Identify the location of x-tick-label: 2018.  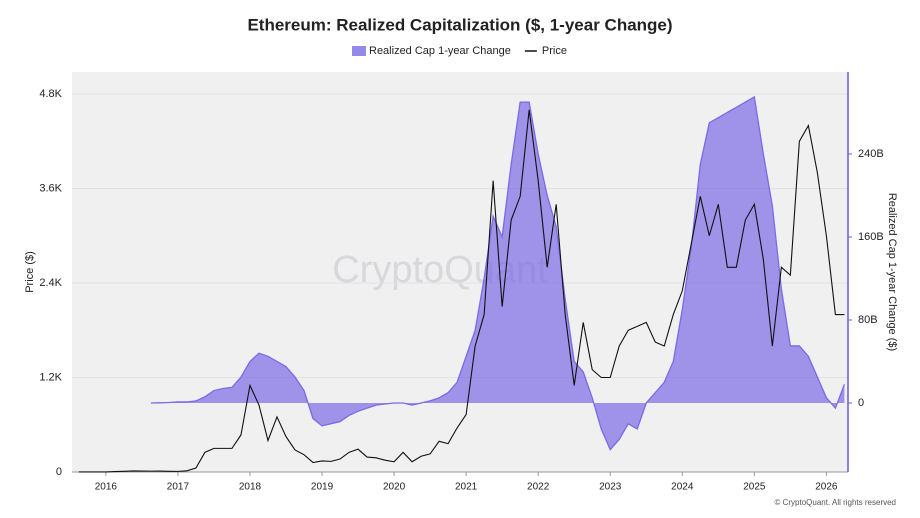
(250, 487).